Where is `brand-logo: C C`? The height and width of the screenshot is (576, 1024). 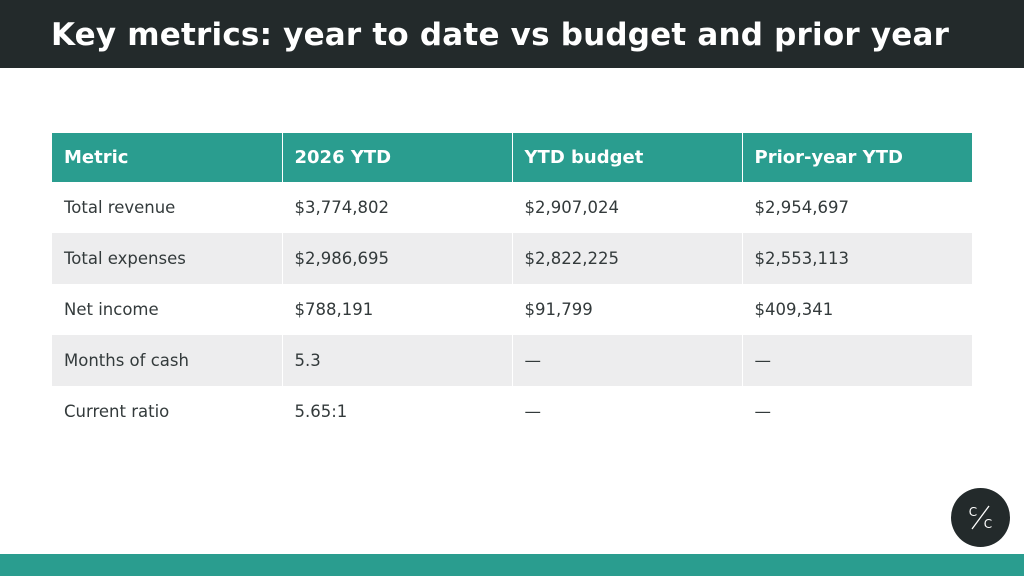
brand-logo: C C is located at coordinates (980, 517).